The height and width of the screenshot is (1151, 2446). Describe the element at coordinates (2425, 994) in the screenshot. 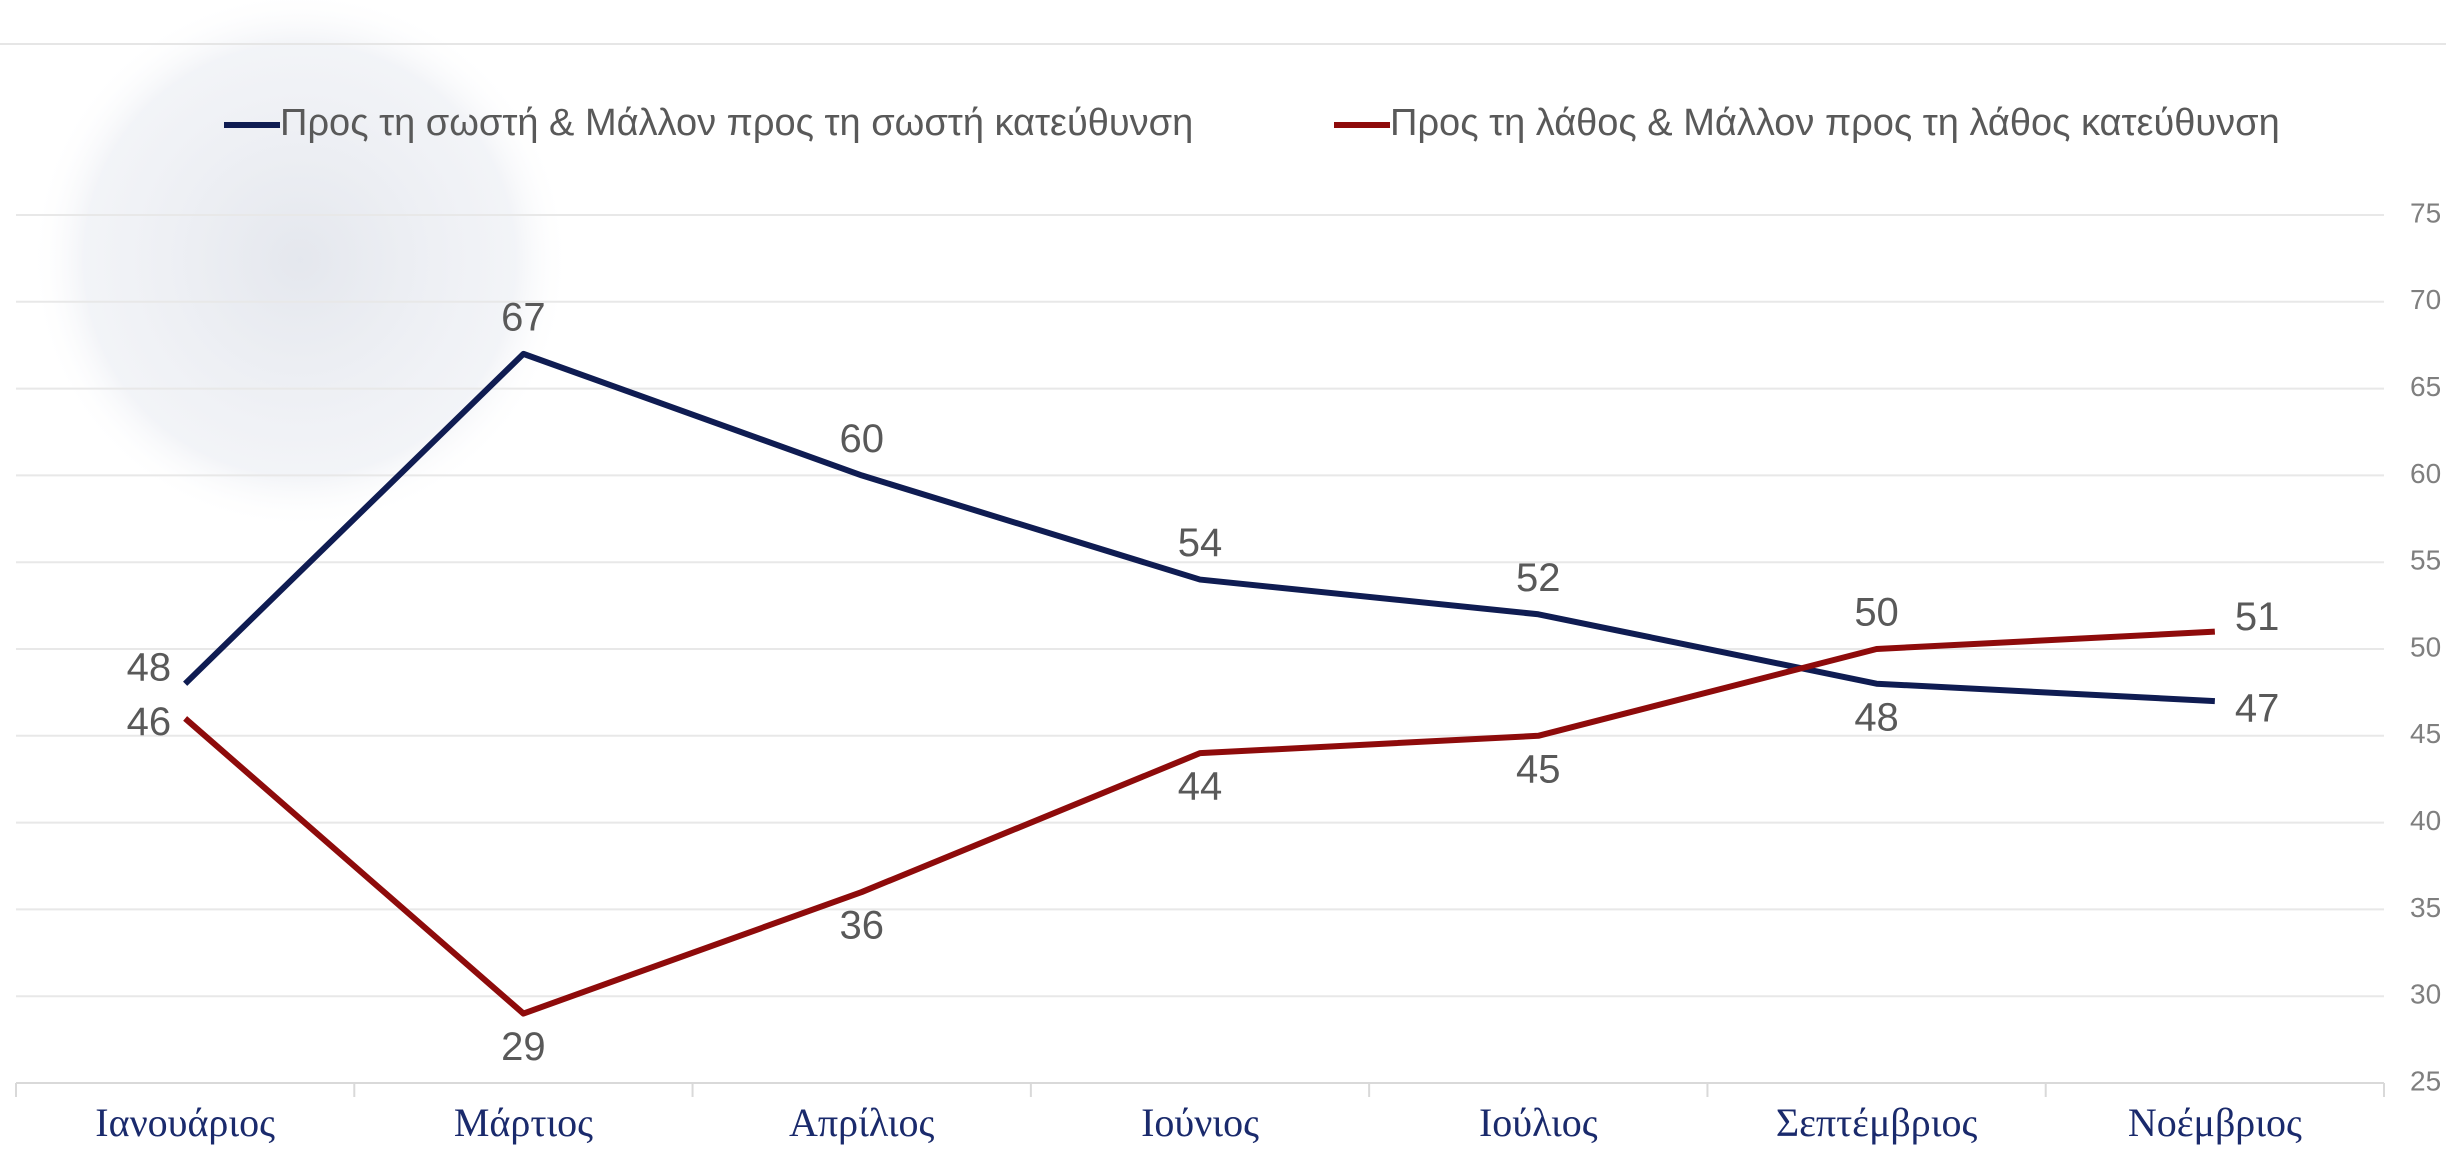

I see `y-tick-label: 30` at that location.